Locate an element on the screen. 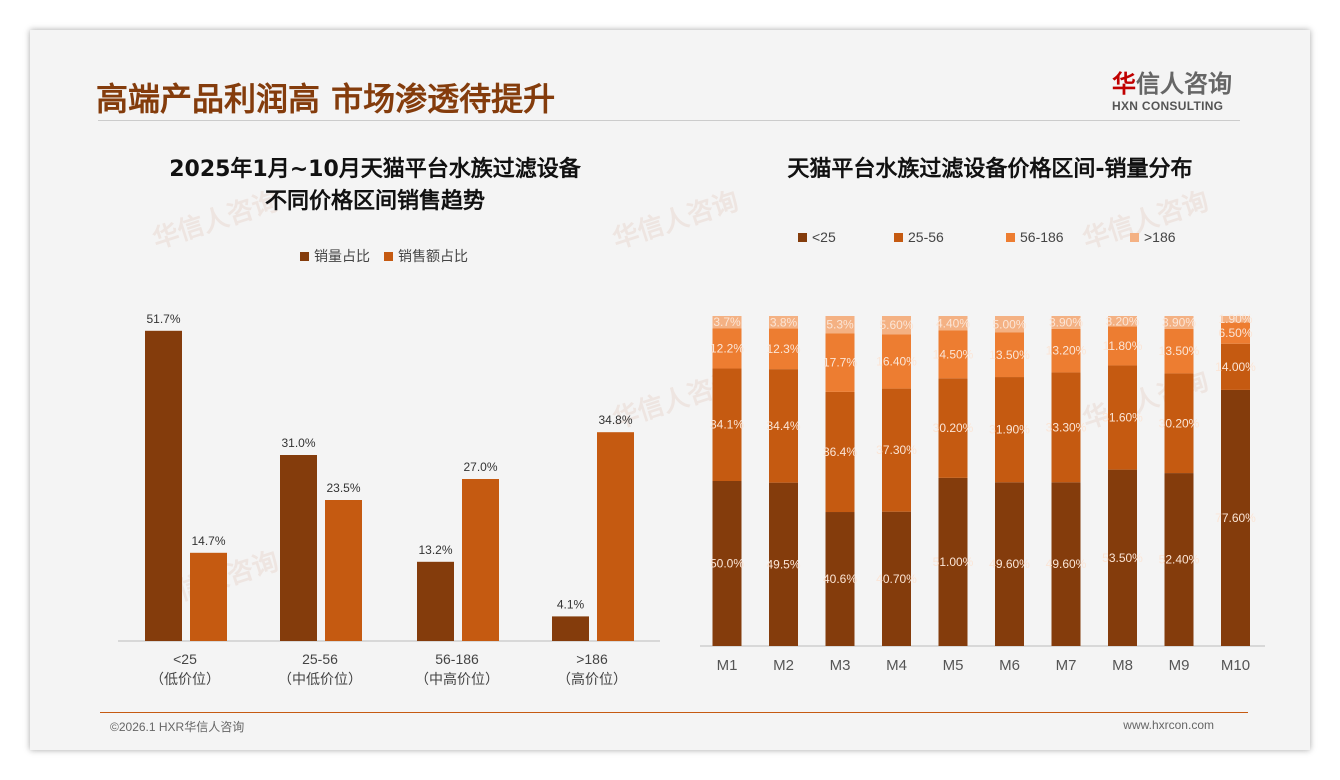 Image resolution: width=1340 pixels, height=780 pixels. data-label: 40.70% is located at coordinates (896, 579).